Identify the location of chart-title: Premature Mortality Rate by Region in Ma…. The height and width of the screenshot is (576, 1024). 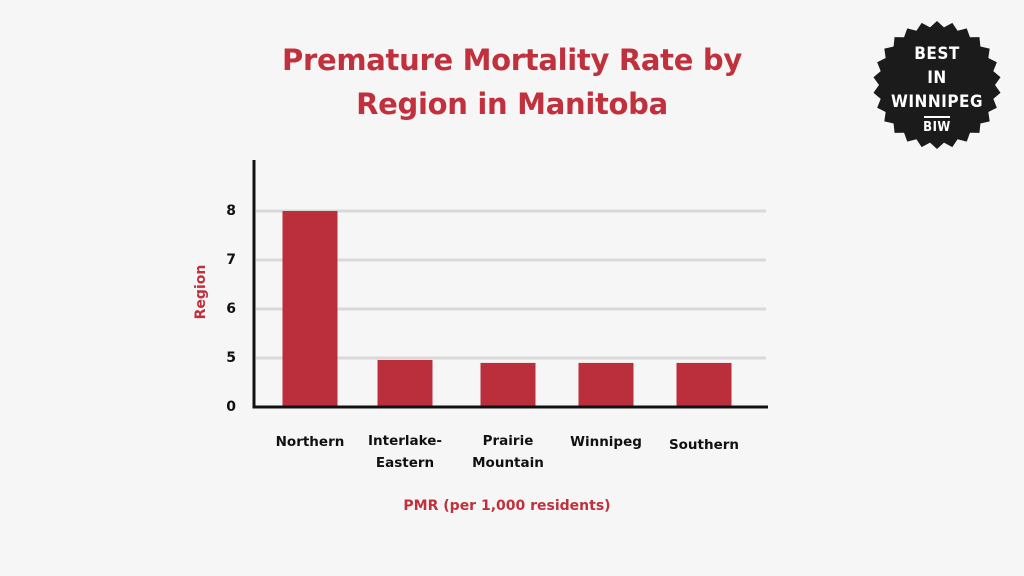
(512, 82).